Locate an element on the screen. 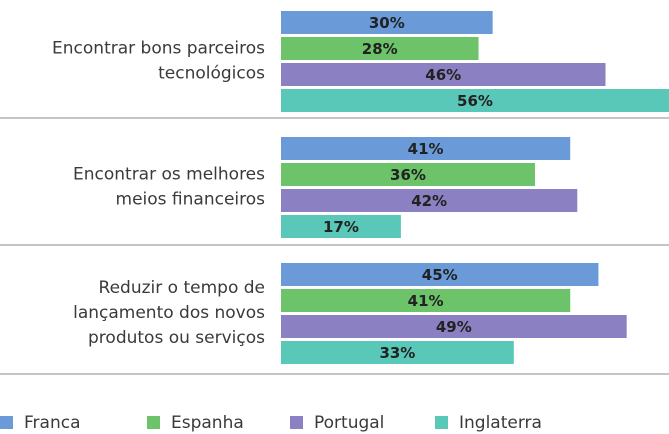 Image resolution: width=669 pixels, height=434 pixels. value-label: 46% is located at coordinates (443, 75).